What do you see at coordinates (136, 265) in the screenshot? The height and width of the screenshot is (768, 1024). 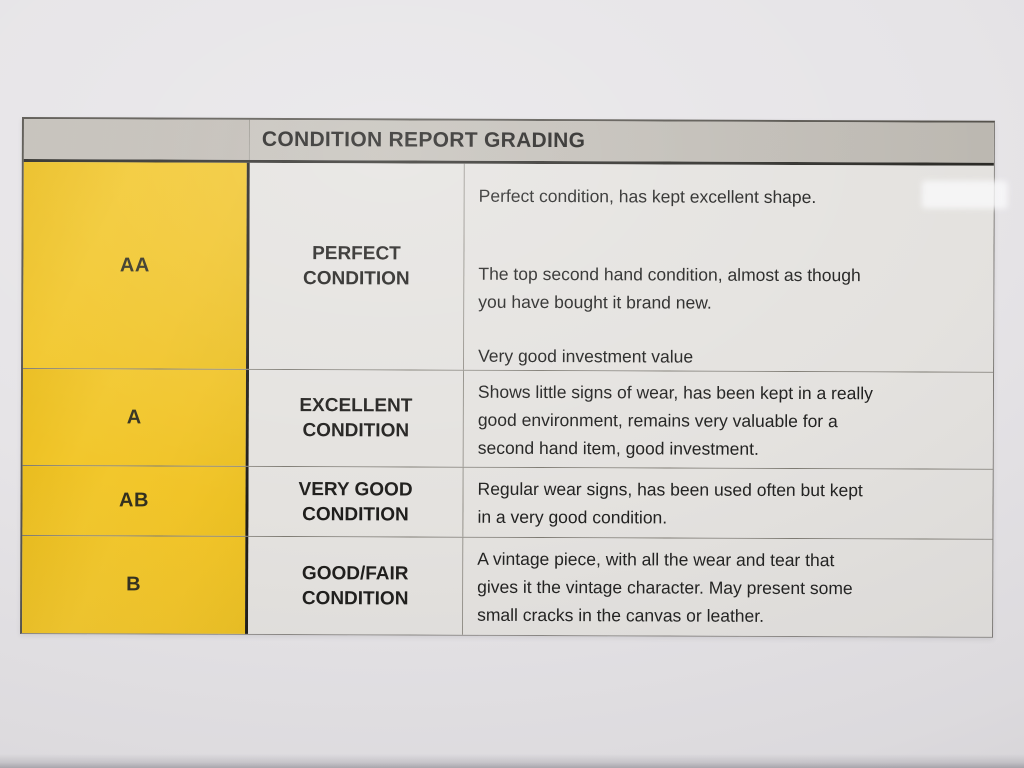 I see `grade-cell: AA` at bounding box center [136, 265].